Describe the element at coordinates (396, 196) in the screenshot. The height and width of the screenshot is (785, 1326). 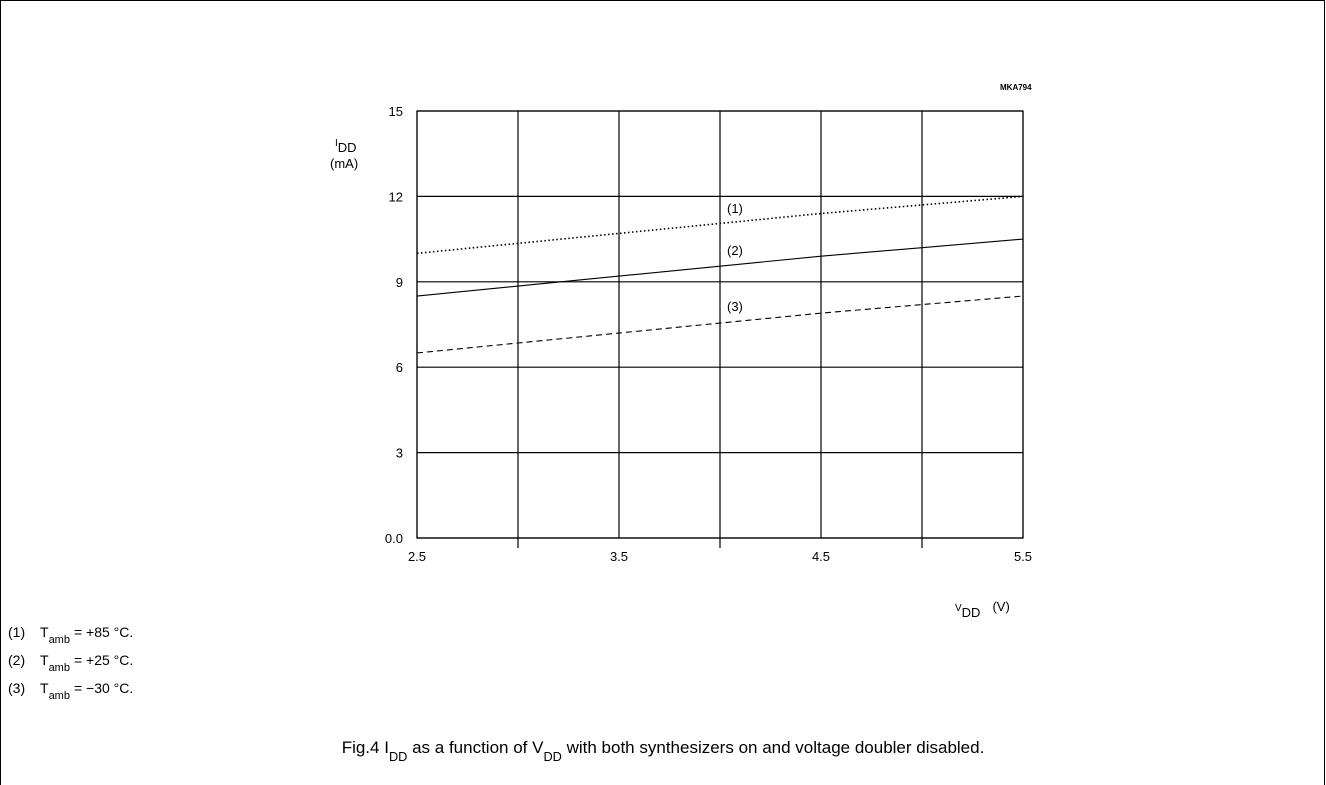
I see `y-tick-label: 12` at that location.